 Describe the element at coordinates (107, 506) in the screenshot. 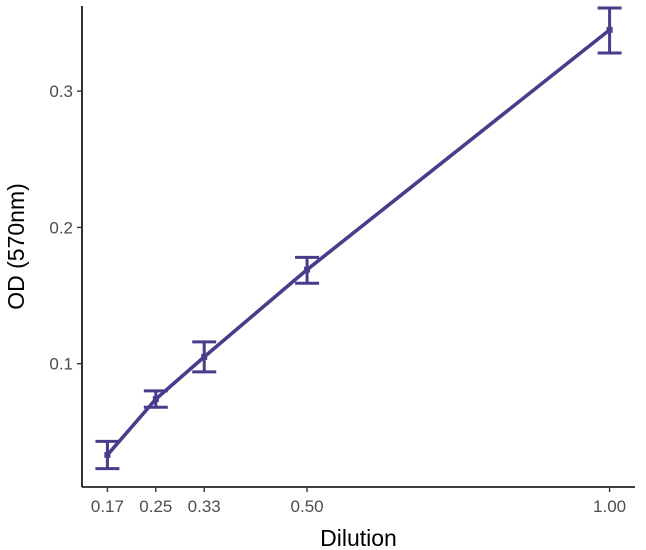

I see `x-tick-label: 0.17` at that location.